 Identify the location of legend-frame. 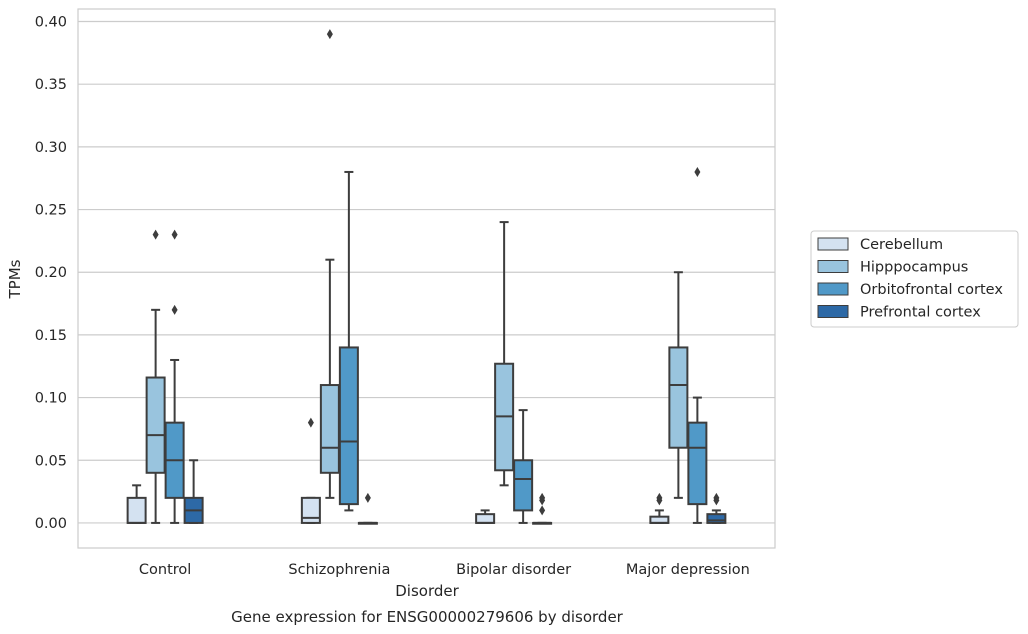
(914, 279).